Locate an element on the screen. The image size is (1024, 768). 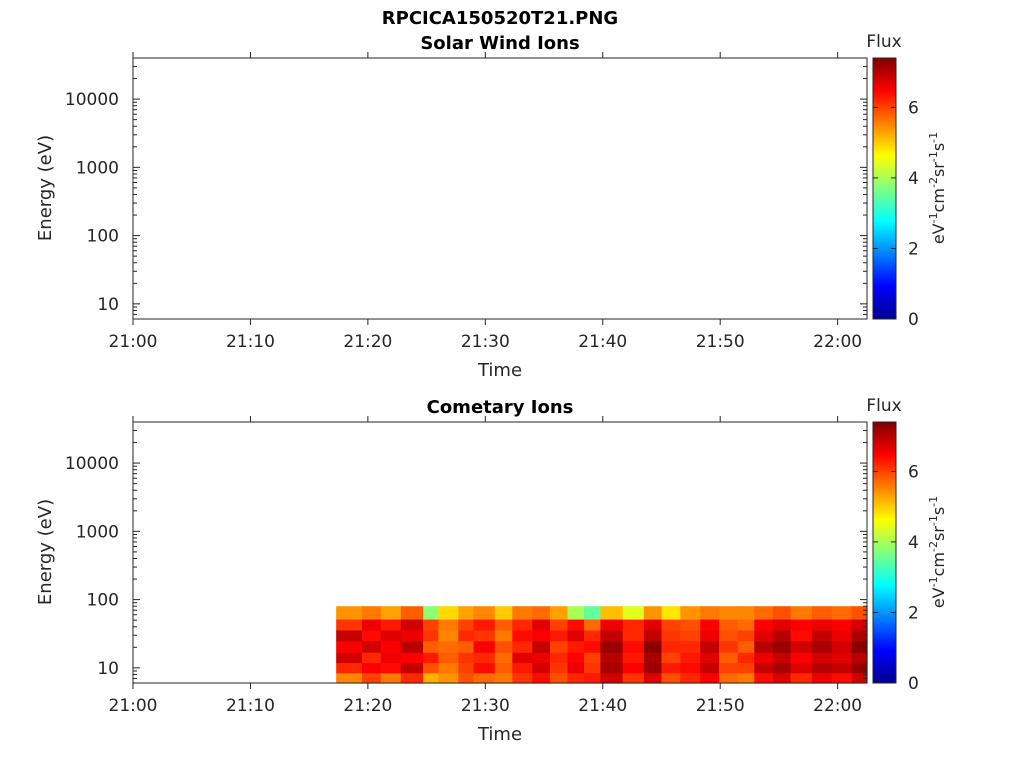
y-tick-label: 10000 is located at coordinates (92, 100).